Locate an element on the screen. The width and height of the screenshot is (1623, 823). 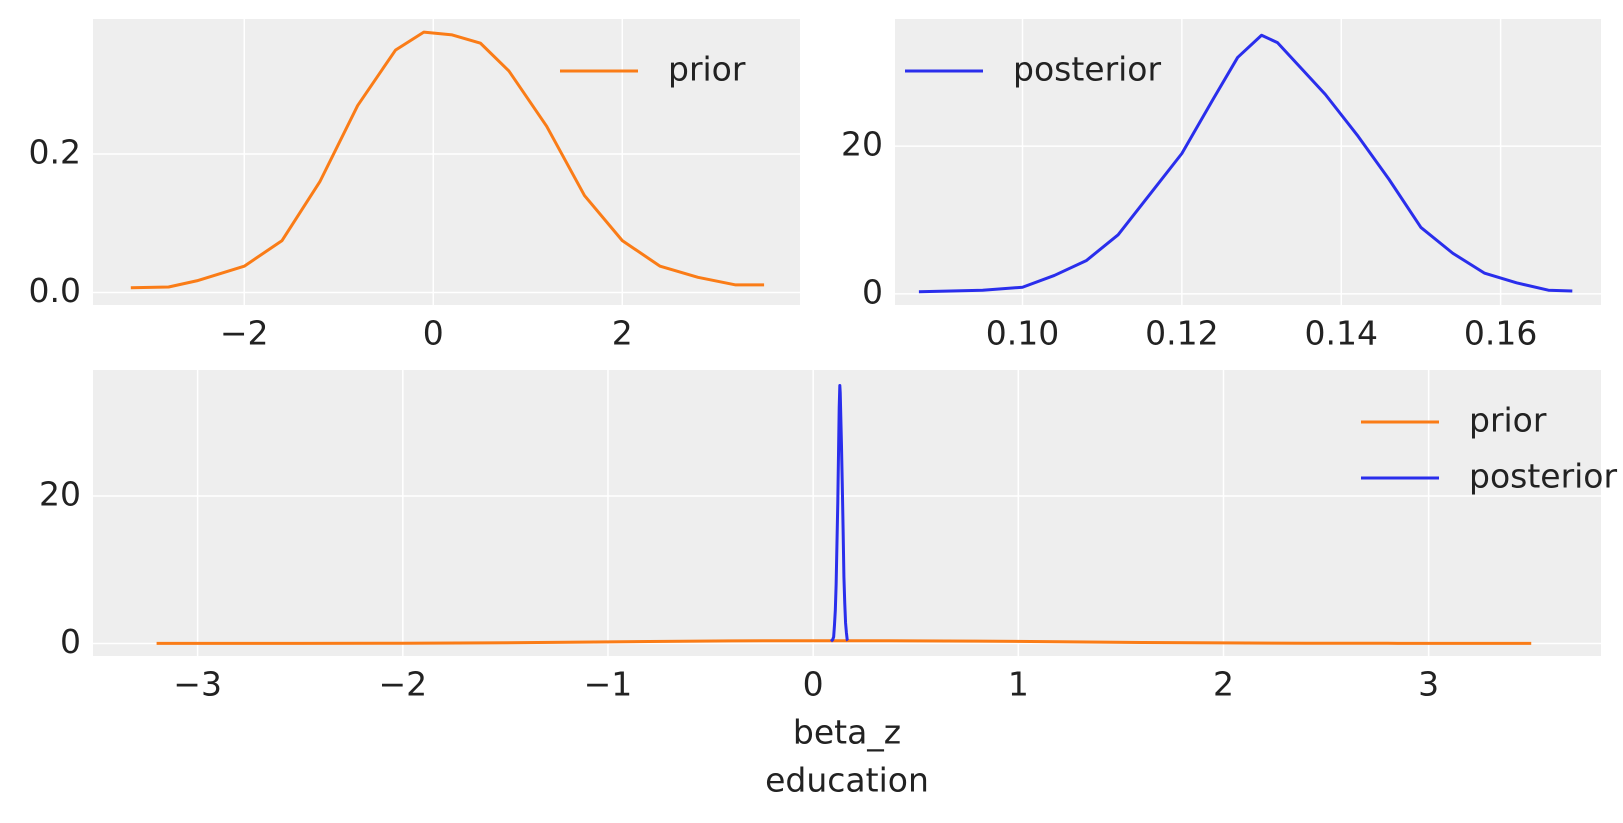
x-tick-label: 0.14 is located at coordinates (1340, 333).